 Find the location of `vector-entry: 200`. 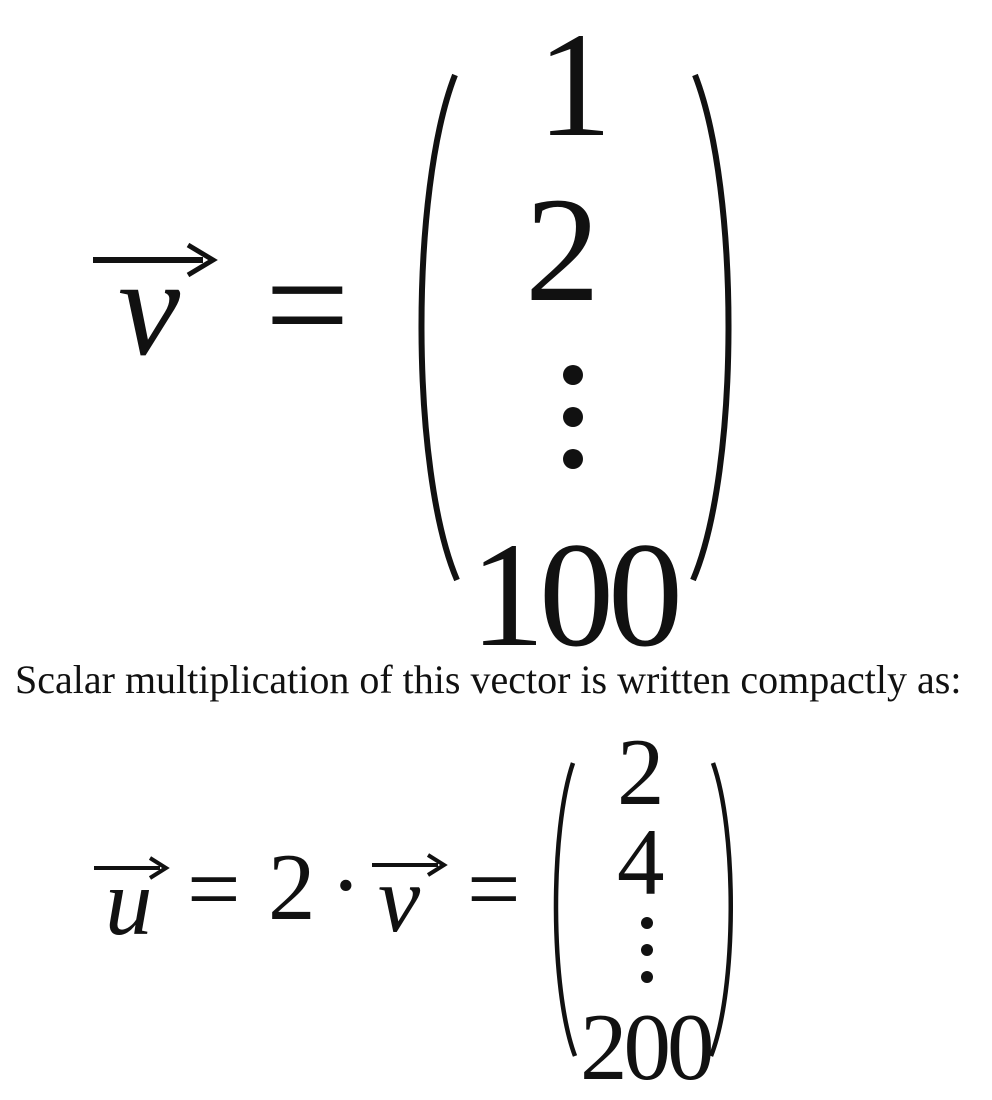

vector-entry: 200 is located at coordinates (647, 1047).